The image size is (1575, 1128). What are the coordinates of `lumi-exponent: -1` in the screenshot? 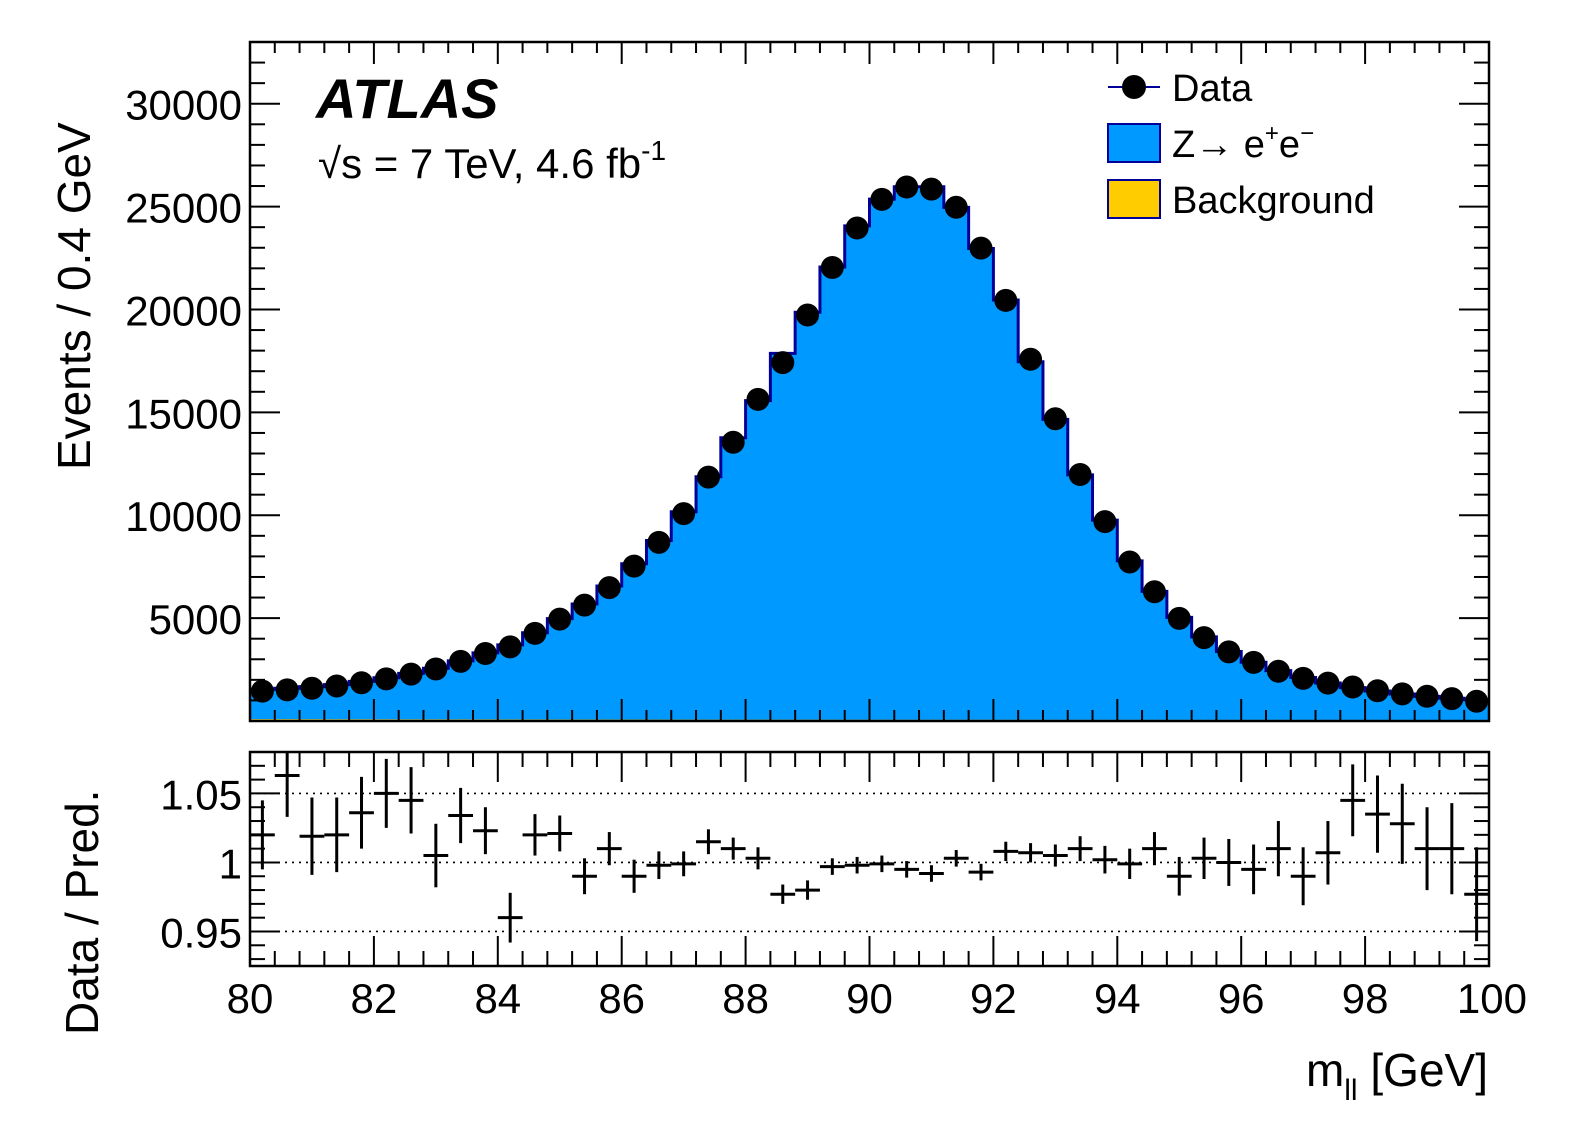 It's located at (653, 150).